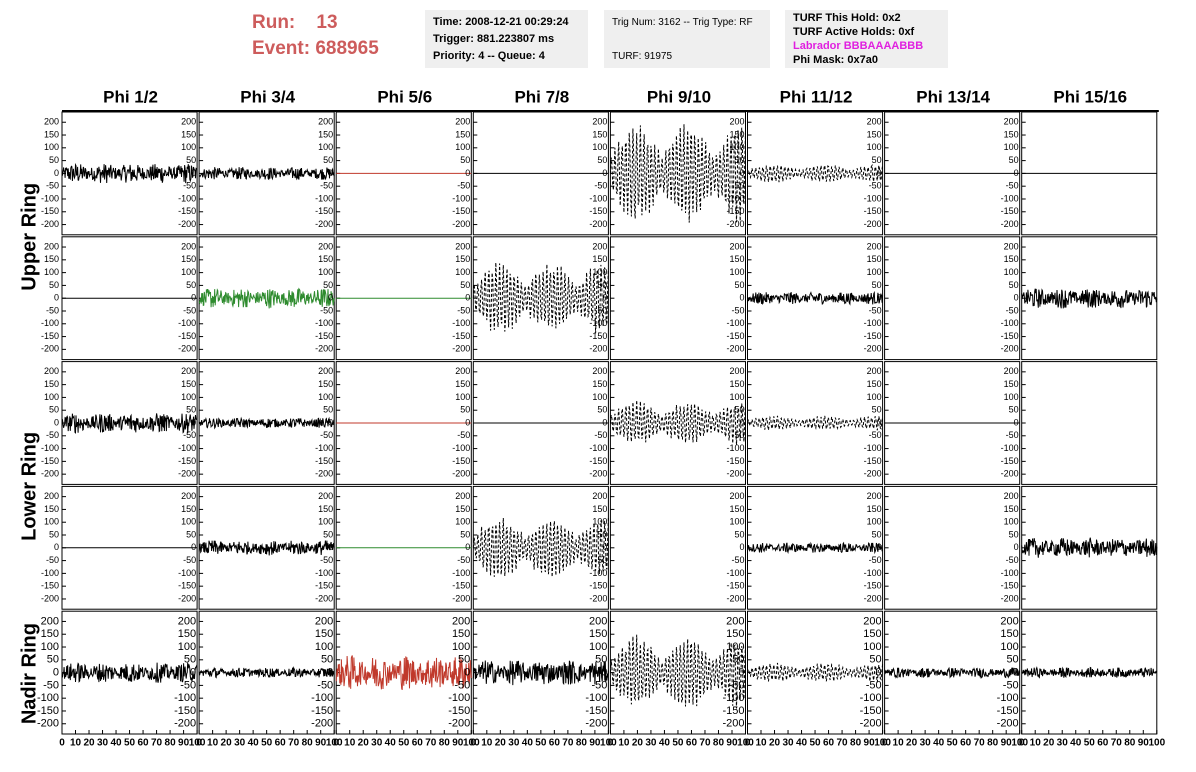 This screenshot has height=772, width=1196. What do you see at coordinates (854, 32) in the screenshot?
I see `info-line: TURF Active Holds: 0xf` at bounding box center [854, 32].